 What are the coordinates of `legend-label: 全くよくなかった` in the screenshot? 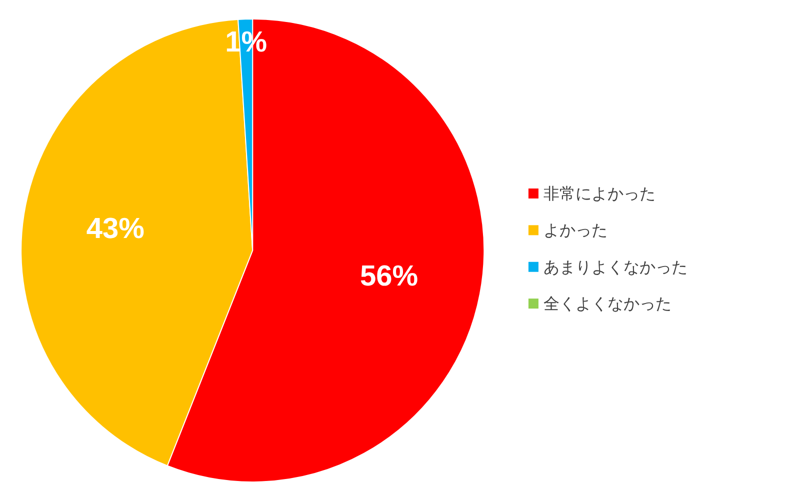 It's located at (607, 304).